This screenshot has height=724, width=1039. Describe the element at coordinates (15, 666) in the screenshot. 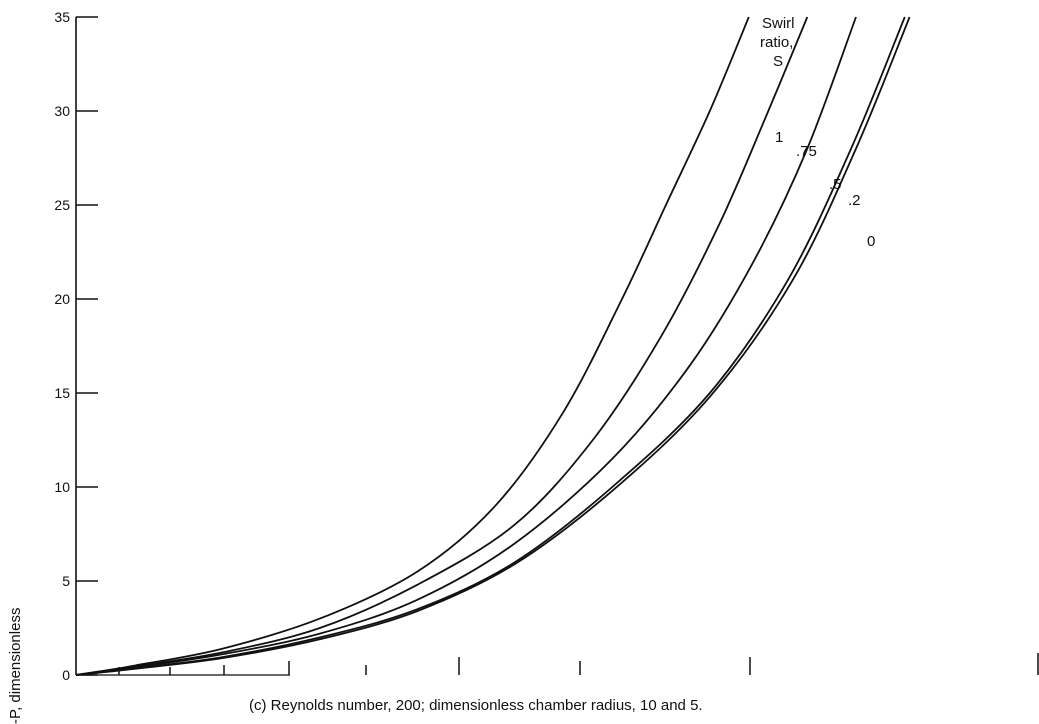

I see `y-axis-label: -P, dimensionless` at that location.